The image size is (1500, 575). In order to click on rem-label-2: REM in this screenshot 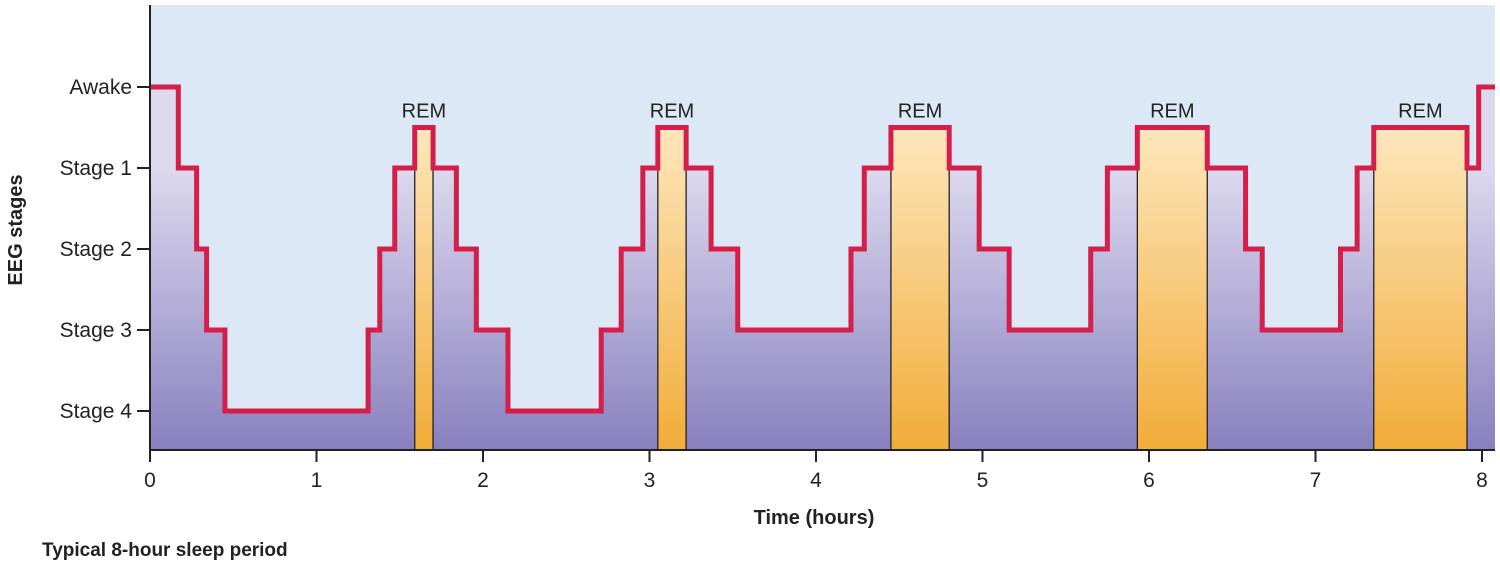, I will do `click(672, 112)`.